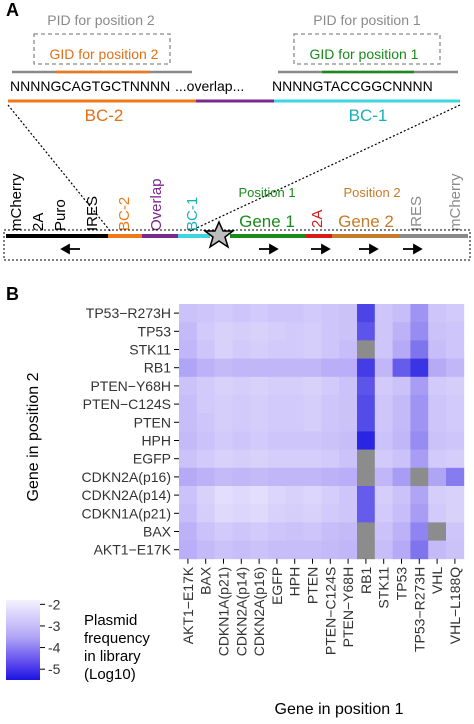 Image resolution: width=474 pixels, height=724 pixels. What do you see at coordinates (188, 605) in the screenshot?
I see `x-tick-label: AKT1−E17K` at bounding box center [188, 605].